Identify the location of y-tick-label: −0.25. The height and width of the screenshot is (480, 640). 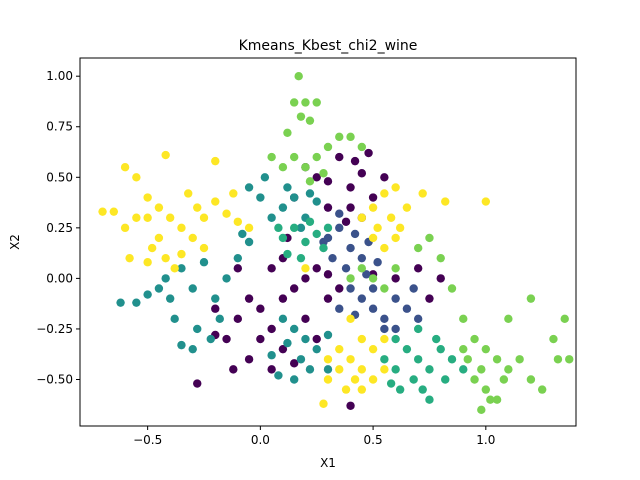
(54, 329).